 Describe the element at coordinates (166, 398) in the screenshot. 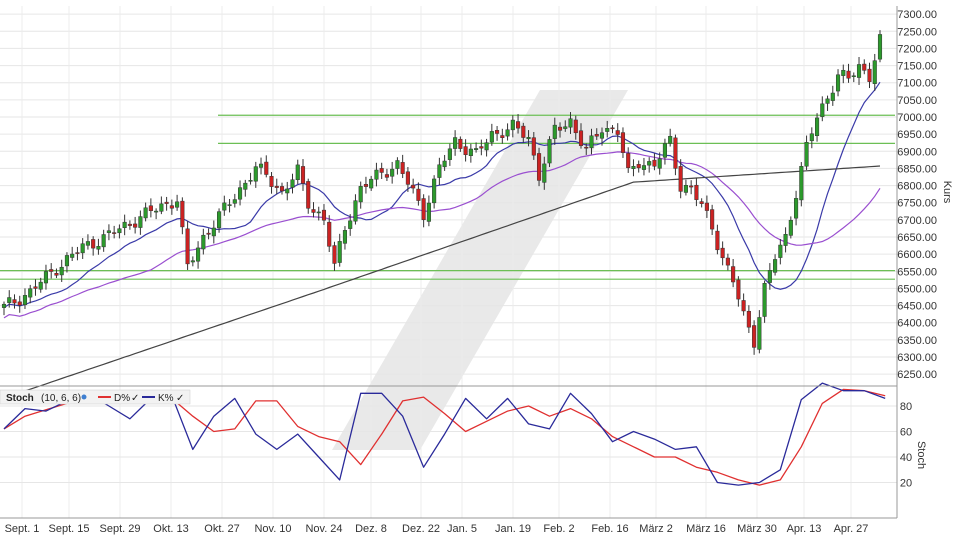

I see `k-legend-label: K%` at that location.